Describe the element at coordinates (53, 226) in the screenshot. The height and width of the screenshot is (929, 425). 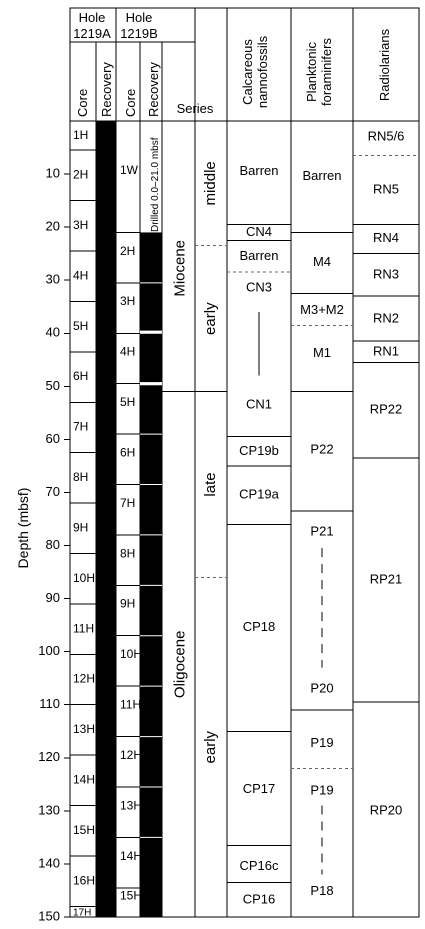
I see `depth-tick-label: 20` at that location.